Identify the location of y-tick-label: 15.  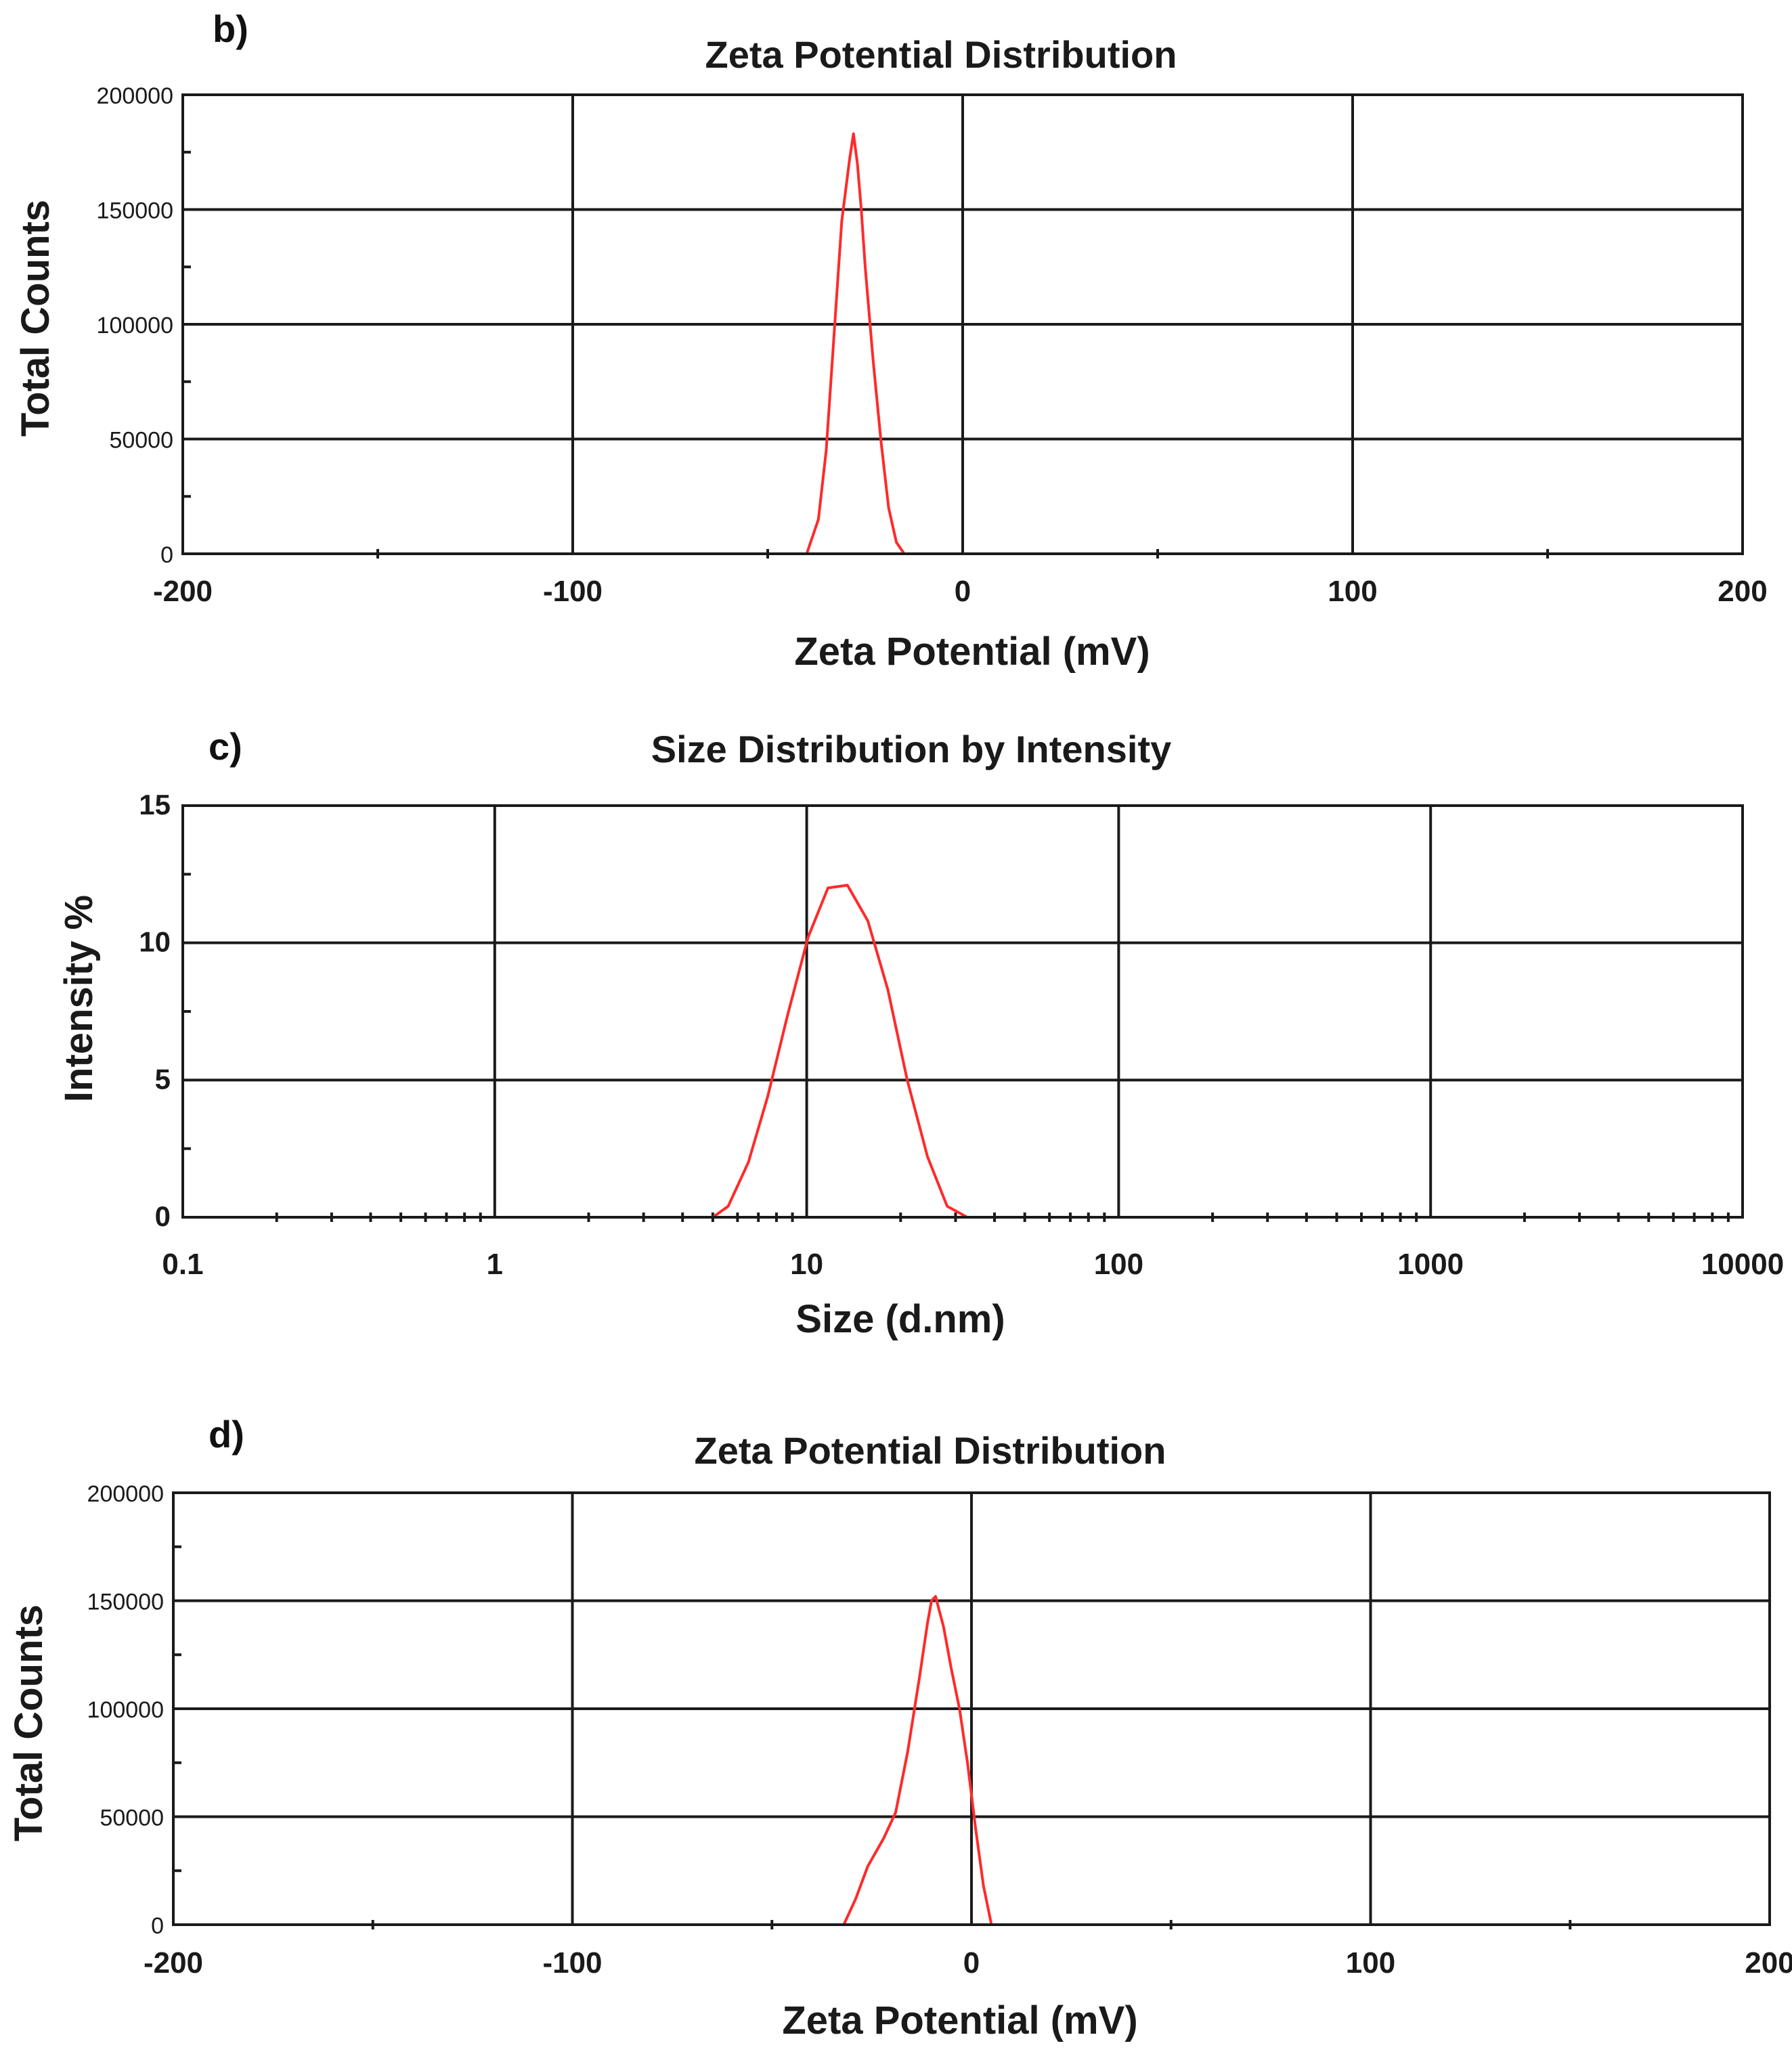
(155, 805).